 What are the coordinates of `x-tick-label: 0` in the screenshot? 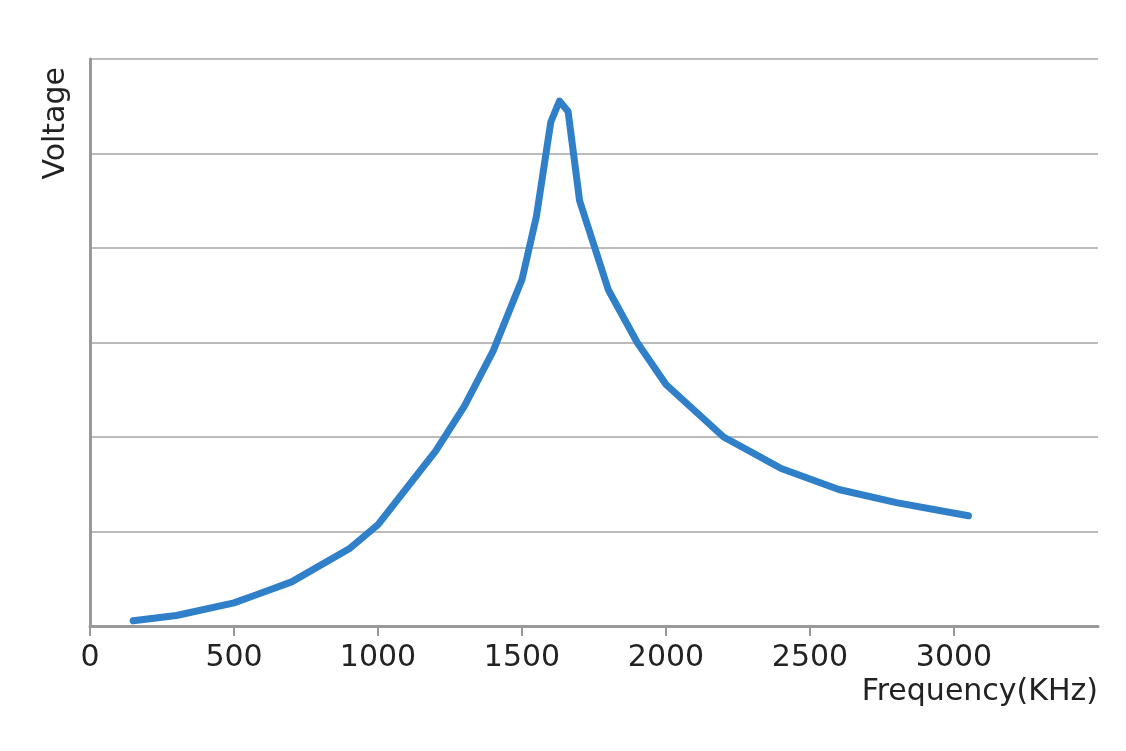 It's located at (90, 655).